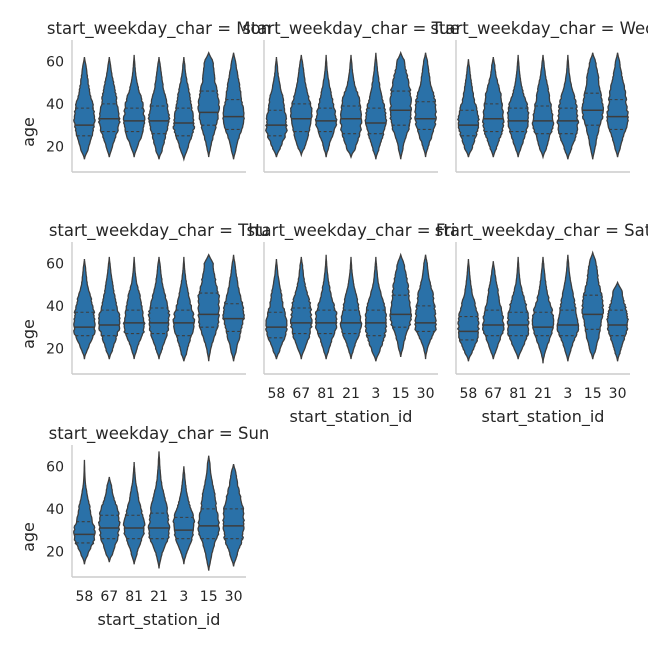 The width and height of the screenshot is (648, 648). I want to click on facet-panel-thu: start_weekday_char = Thu 20 40 60 age, so click(144, 298).